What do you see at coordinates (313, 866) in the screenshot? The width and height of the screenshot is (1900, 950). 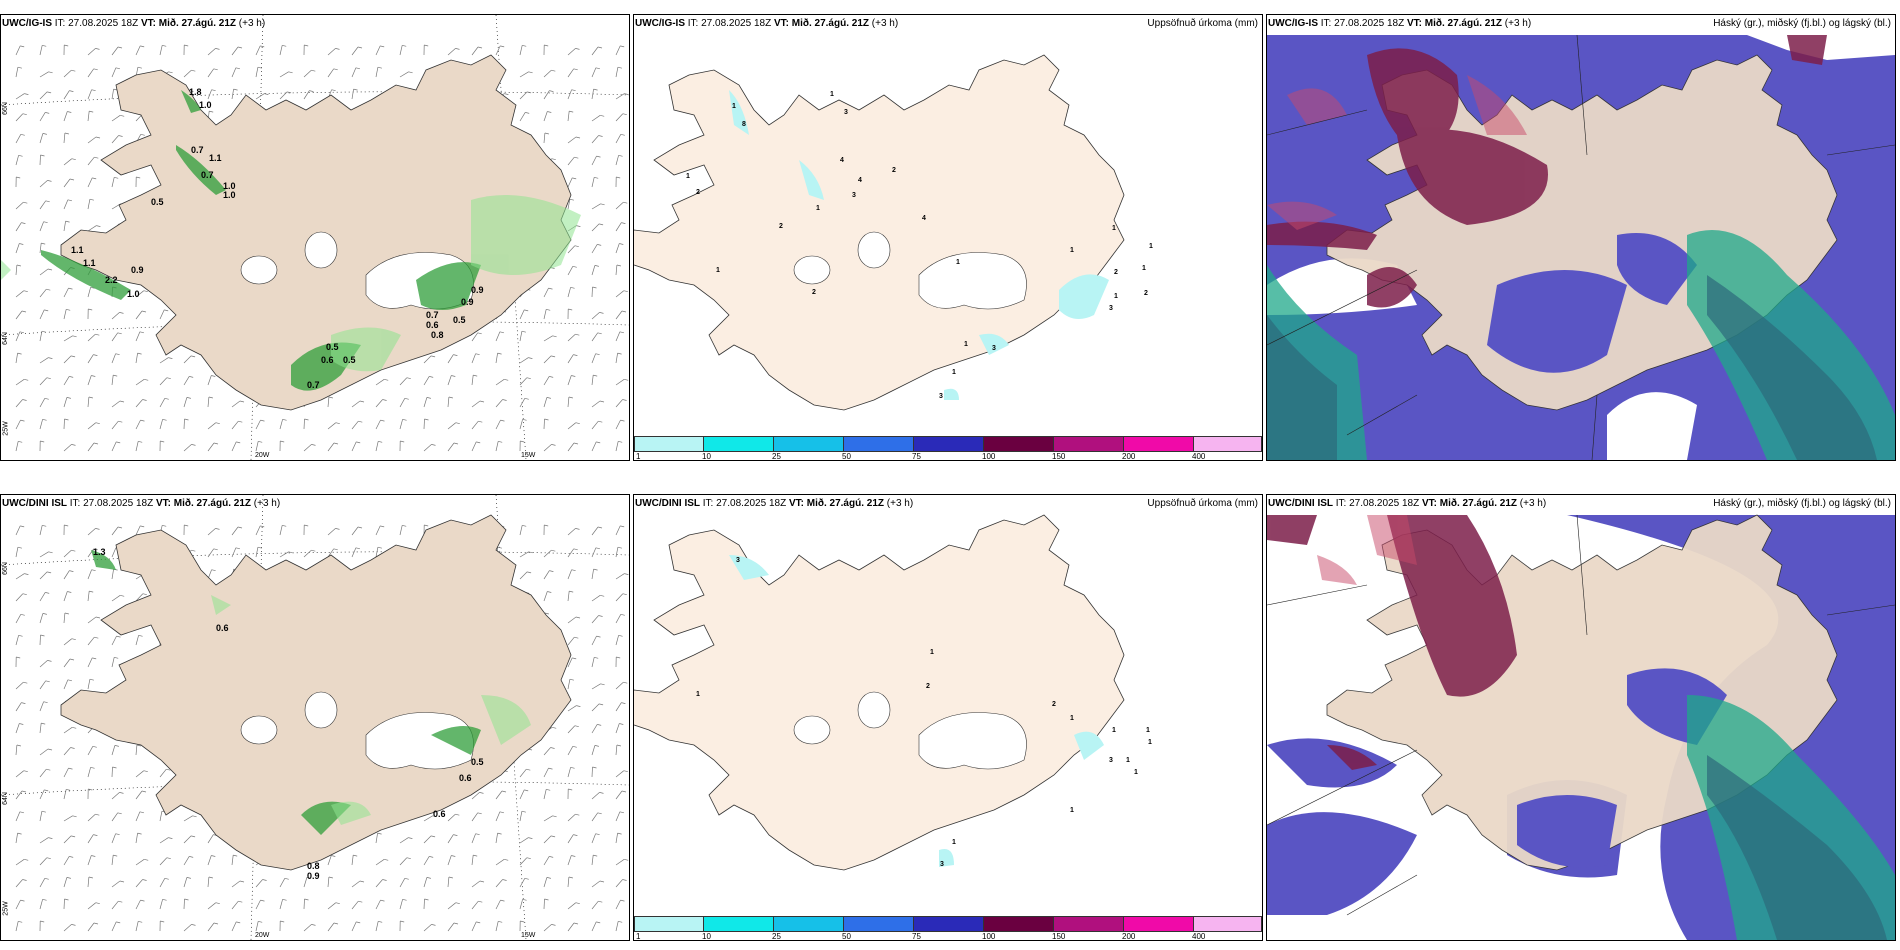 I see `wind-value: 0.8` at bounding box center [313, 866].